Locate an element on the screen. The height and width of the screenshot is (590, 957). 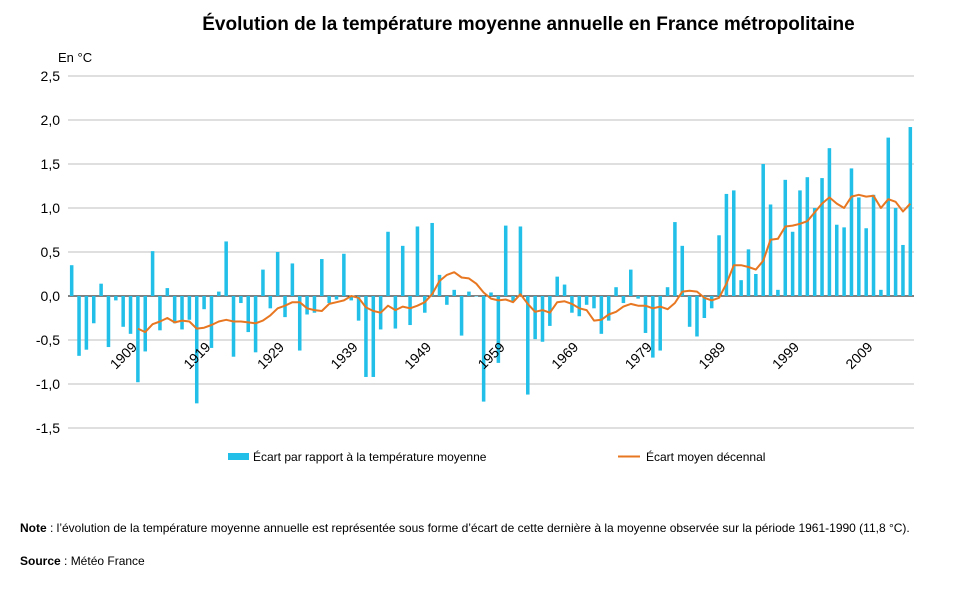
y-axis-unit-label: En °C is located at coordinates (75, 57).